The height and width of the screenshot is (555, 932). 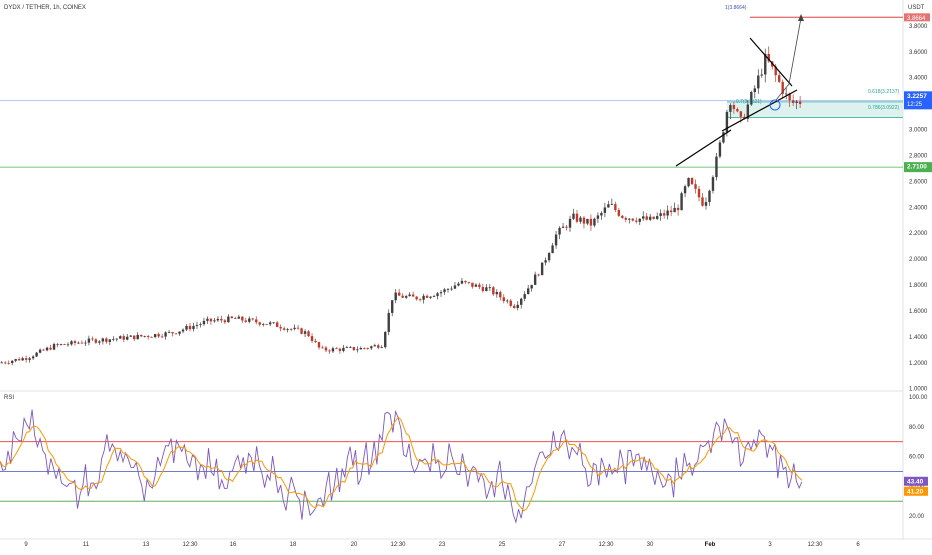 What do you see at coordinates (562, 545) in the screenshot?
I see `time-tick-label: 27` at bounding box center [562, 545].